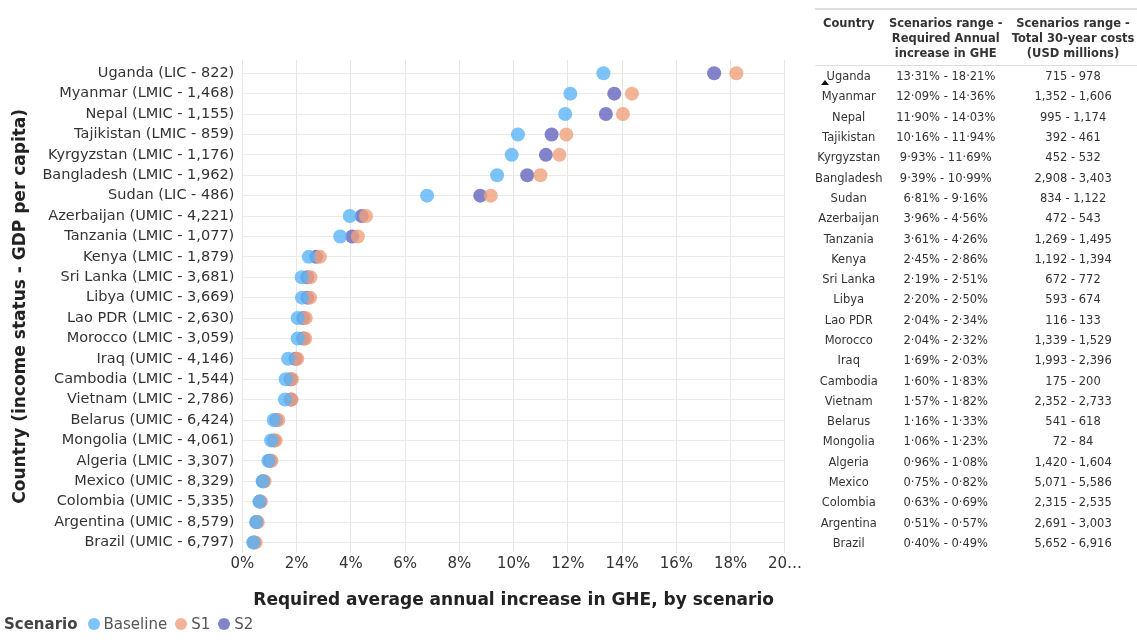  I want to click on text: 5,652 - 6,916, so click(1073, 542).